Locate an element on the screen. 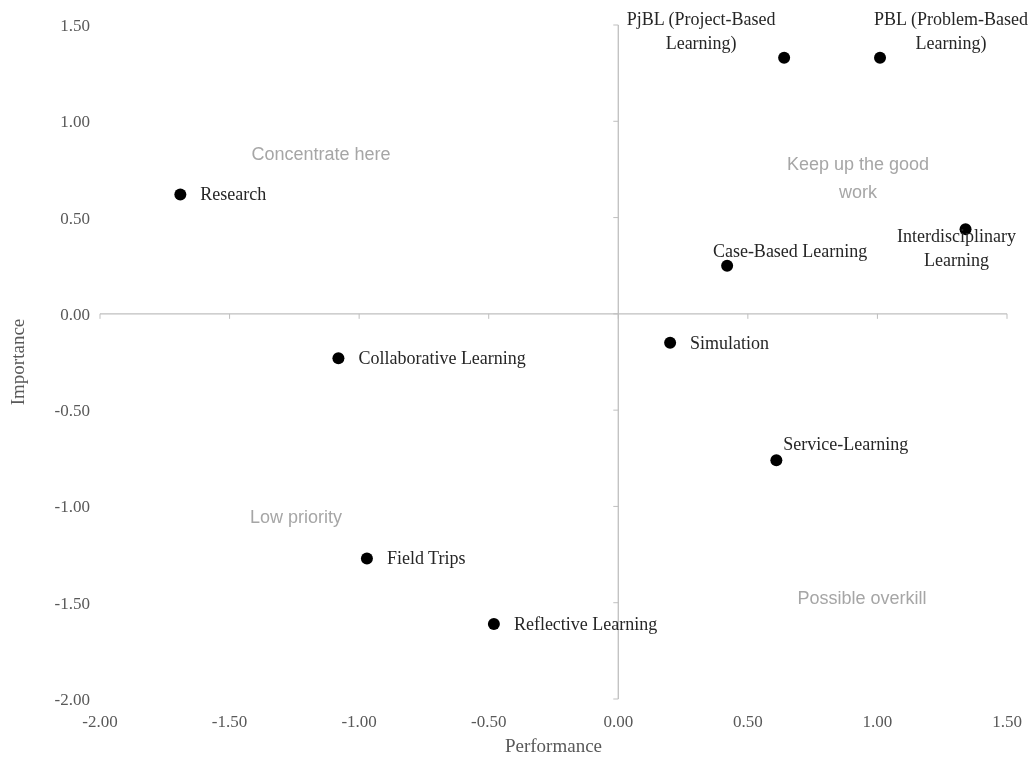  y-tick-label: 1.50 is located at coordinates (75, 25).